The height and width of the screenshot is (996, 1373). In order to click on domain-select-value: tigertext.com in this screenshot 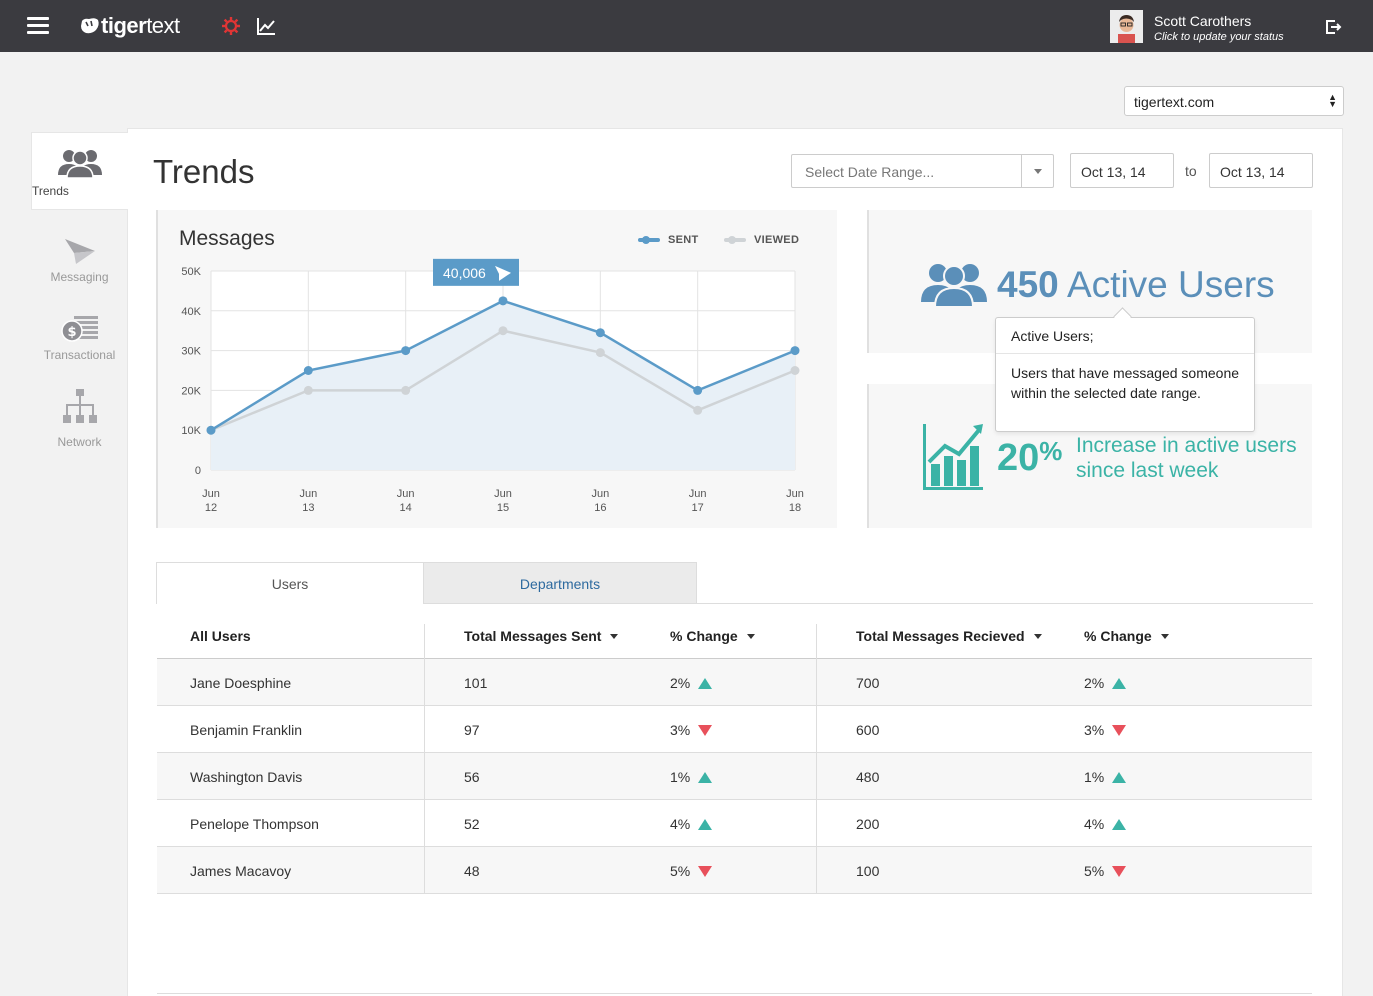, I will do `click(1174, 102)`.